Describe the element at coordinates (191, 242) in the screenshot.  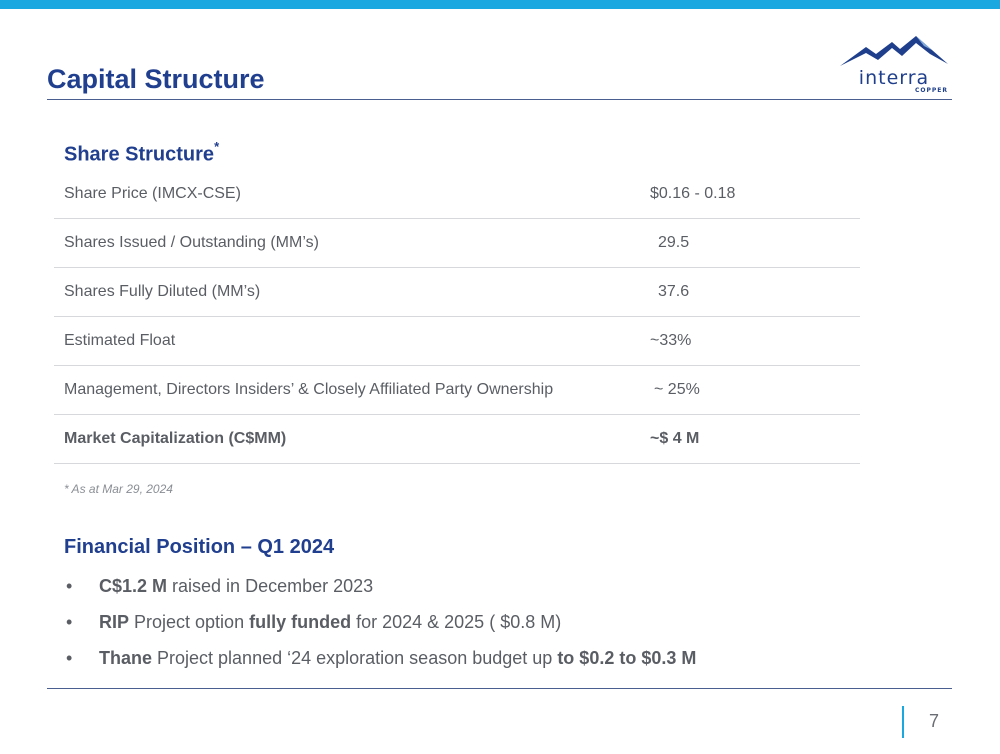
I see `row-label: Shares Issued / Outstanding (MM’s)` at that location.